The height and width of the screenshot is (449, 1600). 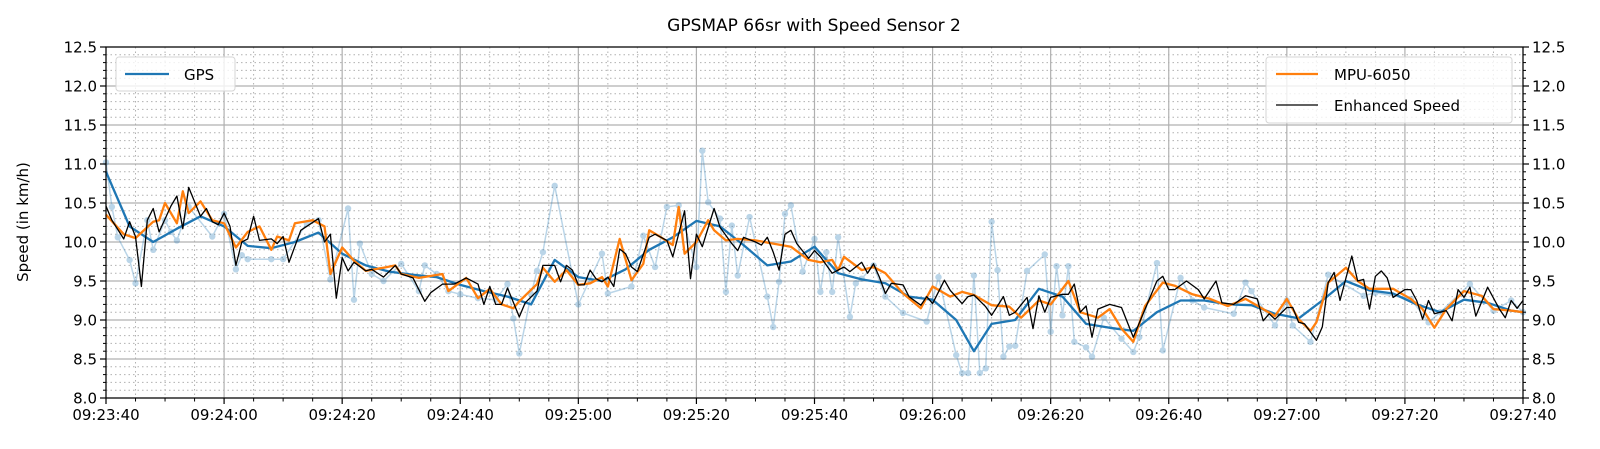 I want to click on legend-label-mpu: MPU-6050, so click(x=1372, y=75).